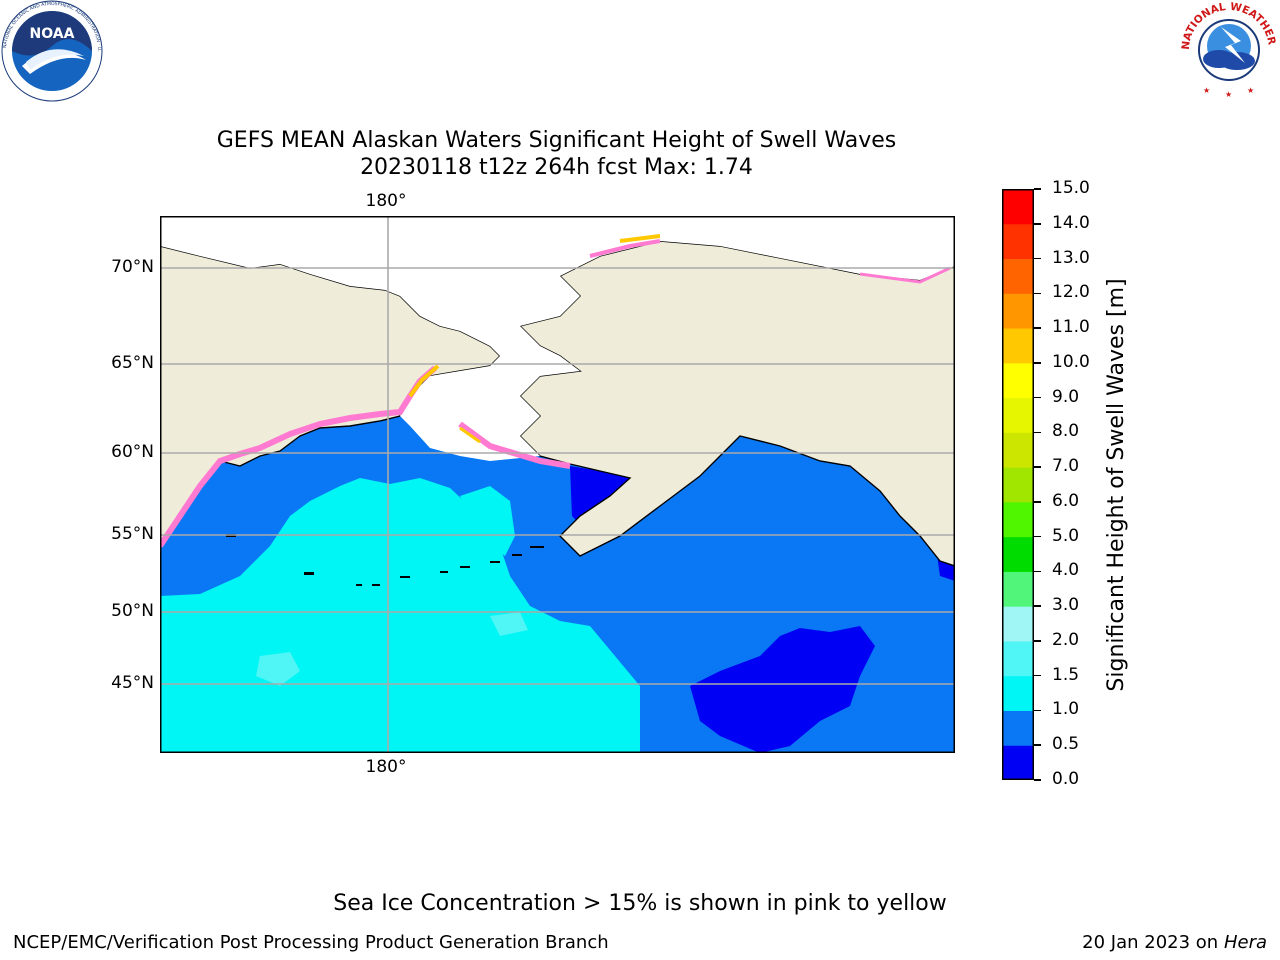  I want to click on colorbar-tick-label: 9.0, so click(1066, 396).